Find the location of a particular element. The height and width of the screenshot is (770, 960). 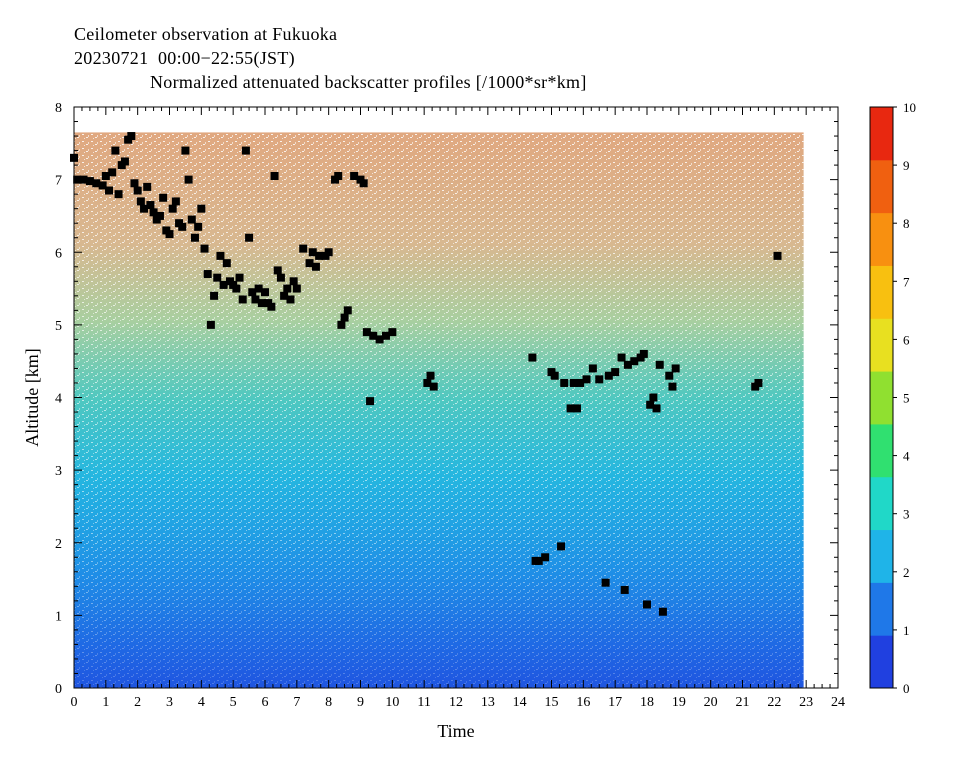

colorbar-tick-label: 4 is located at coordinates (906, 456).